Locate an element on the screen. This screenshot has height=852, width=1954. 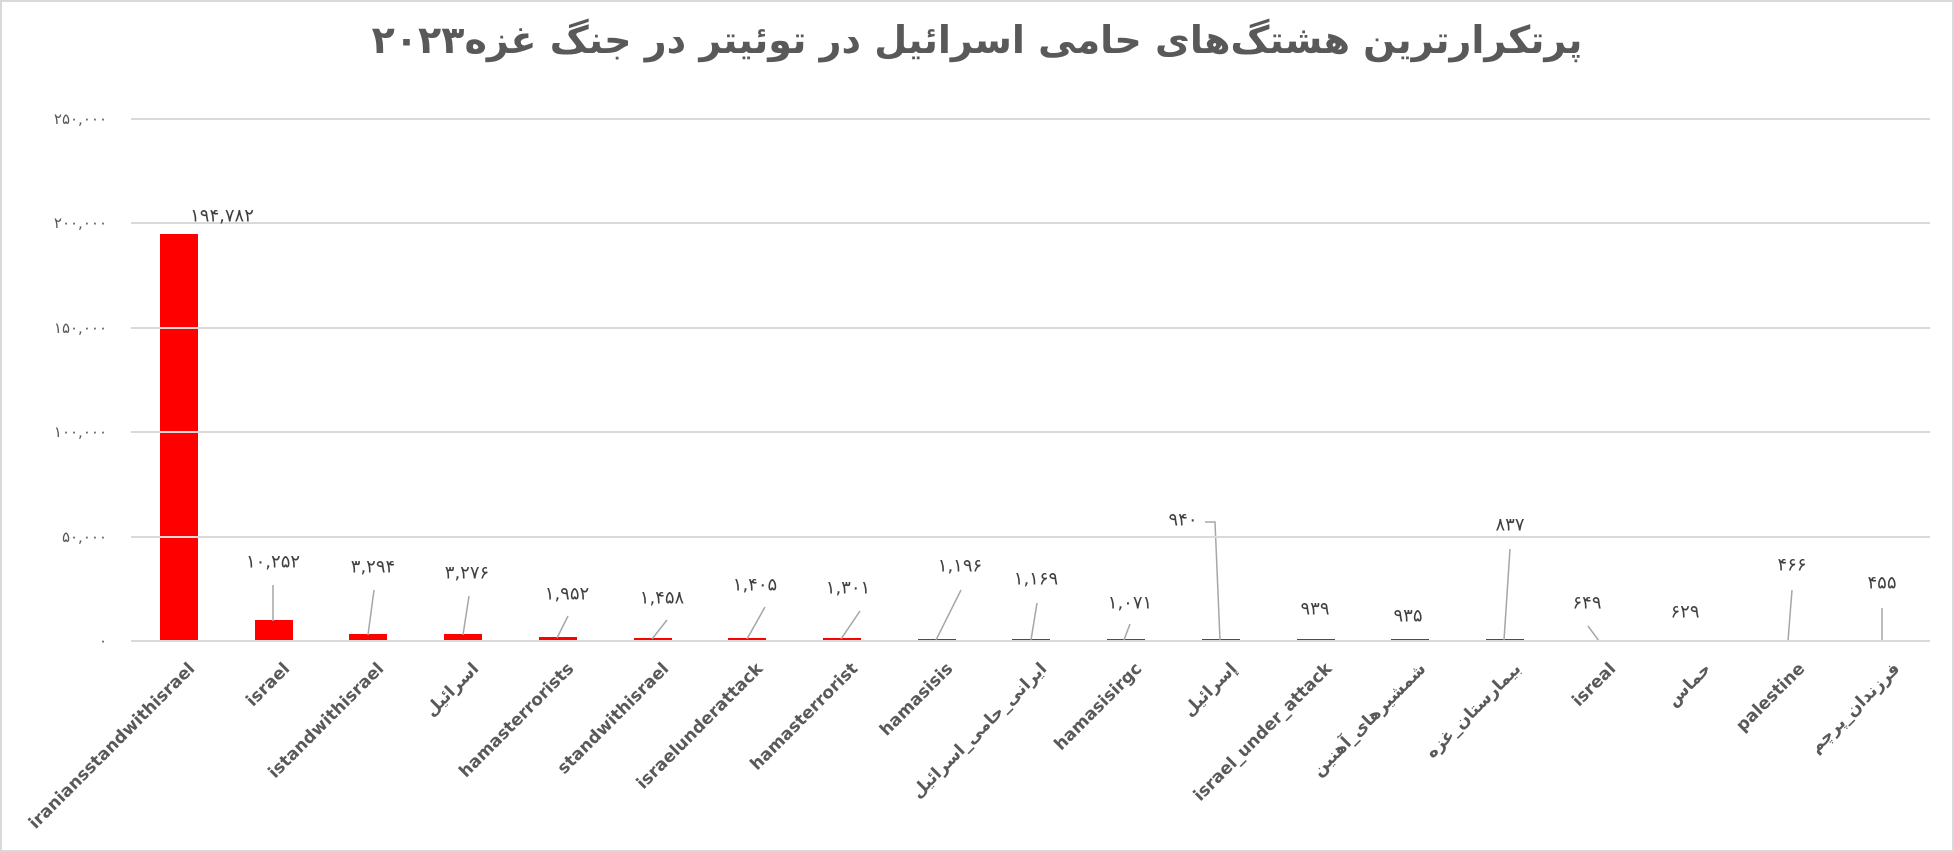
data-label: ۱,۳۰۱ is located at coordinates (848, 588).